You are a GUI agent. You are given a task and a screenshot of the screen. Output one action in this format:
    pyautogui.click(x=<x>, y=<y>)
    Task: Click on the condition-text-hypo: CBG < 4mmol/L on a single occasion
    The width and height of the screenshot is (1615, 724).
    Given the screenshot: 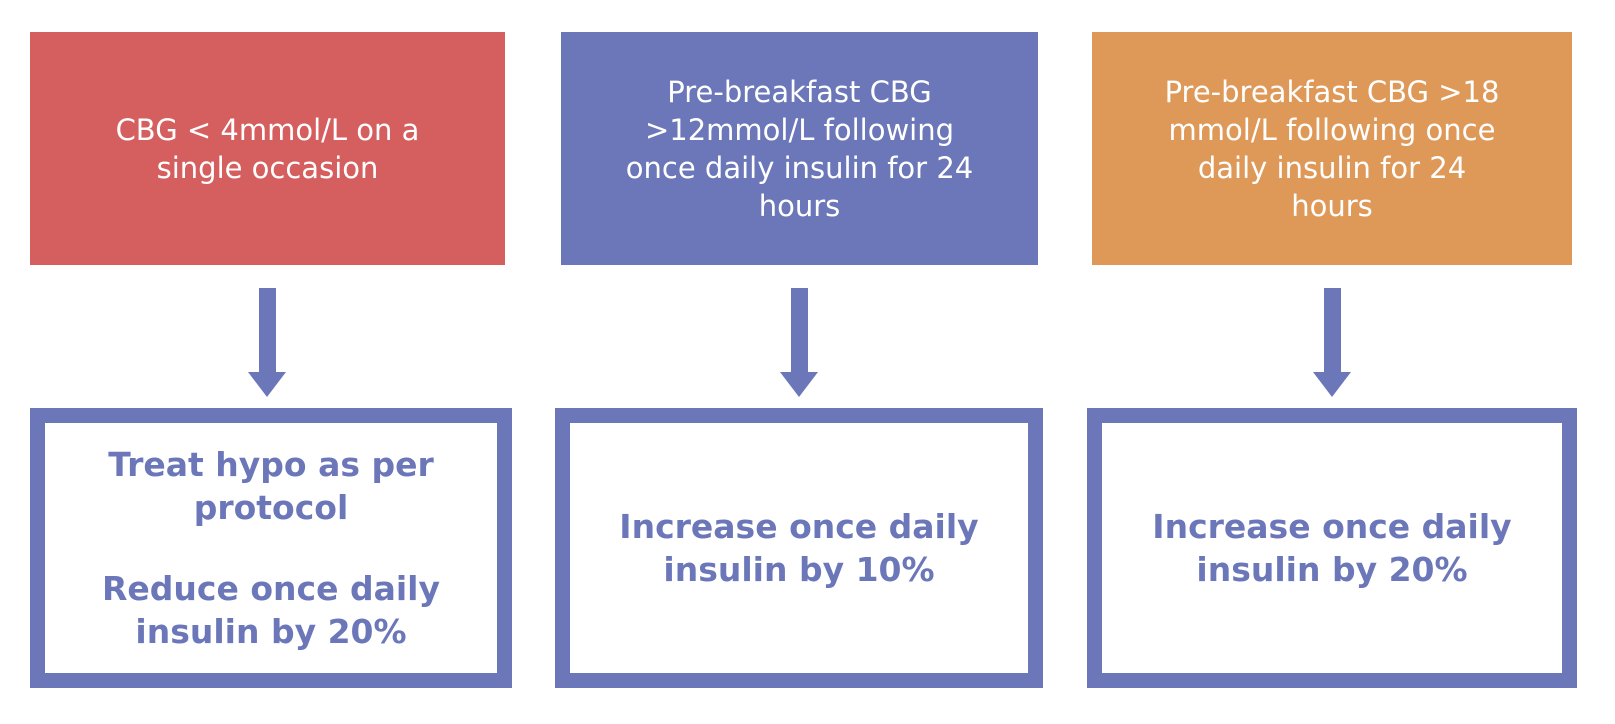 What is the action you would take?
    pyautogui.click(x=268, y=149)
    